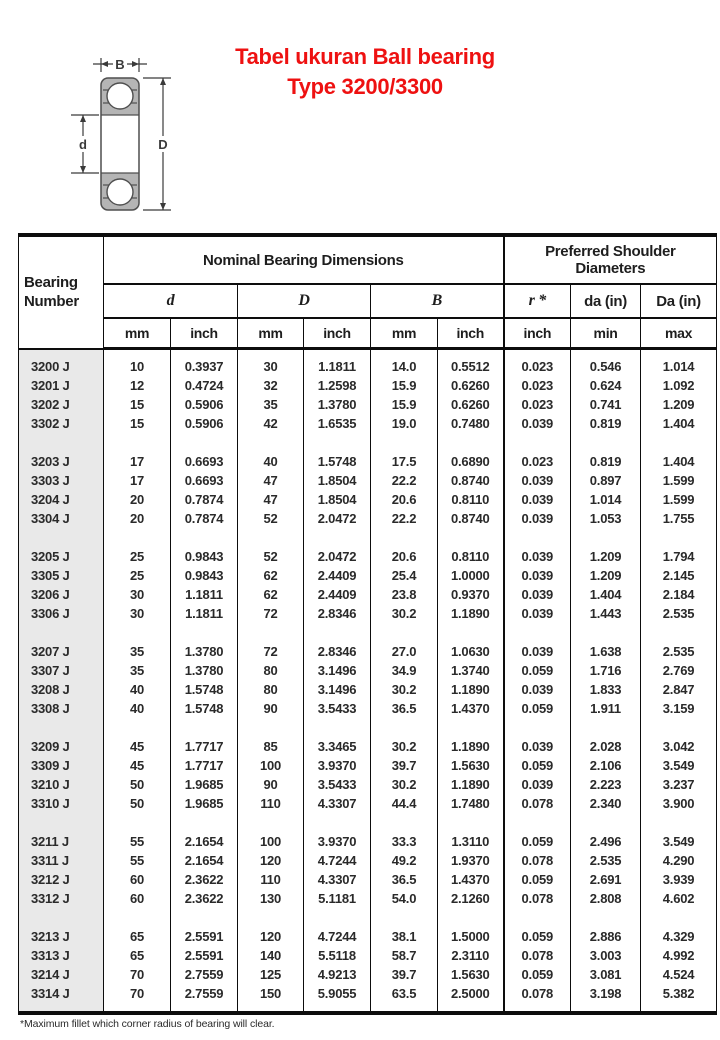 The width and height of the screenshot is (720, 1040). I want to click on cell-value: 1.1811, so click(204, 594).